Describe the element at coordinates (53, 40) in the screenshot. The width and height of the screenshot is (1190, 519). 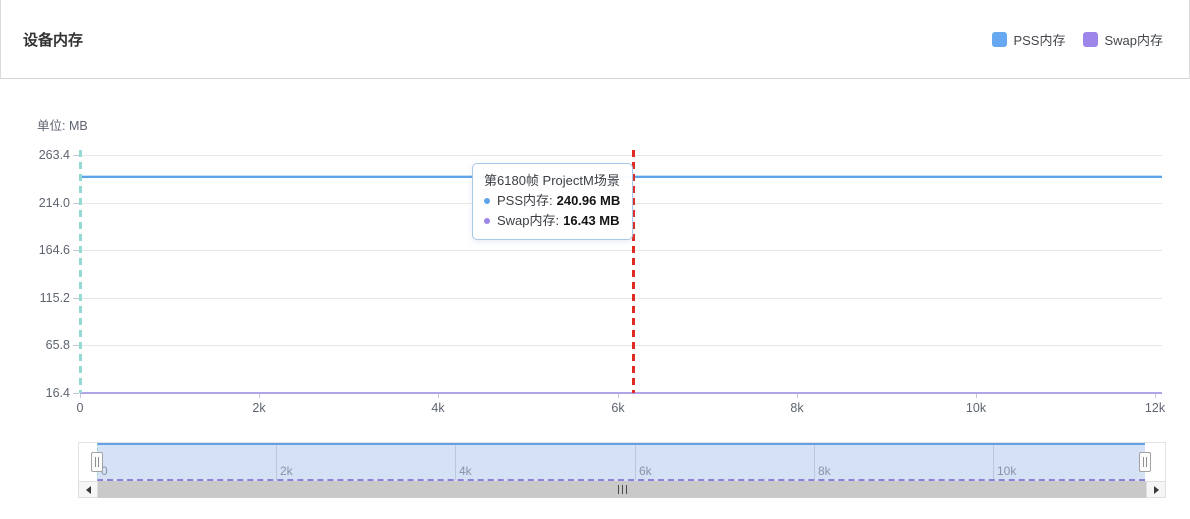
I see `panel-title: 设备内存` at that location.